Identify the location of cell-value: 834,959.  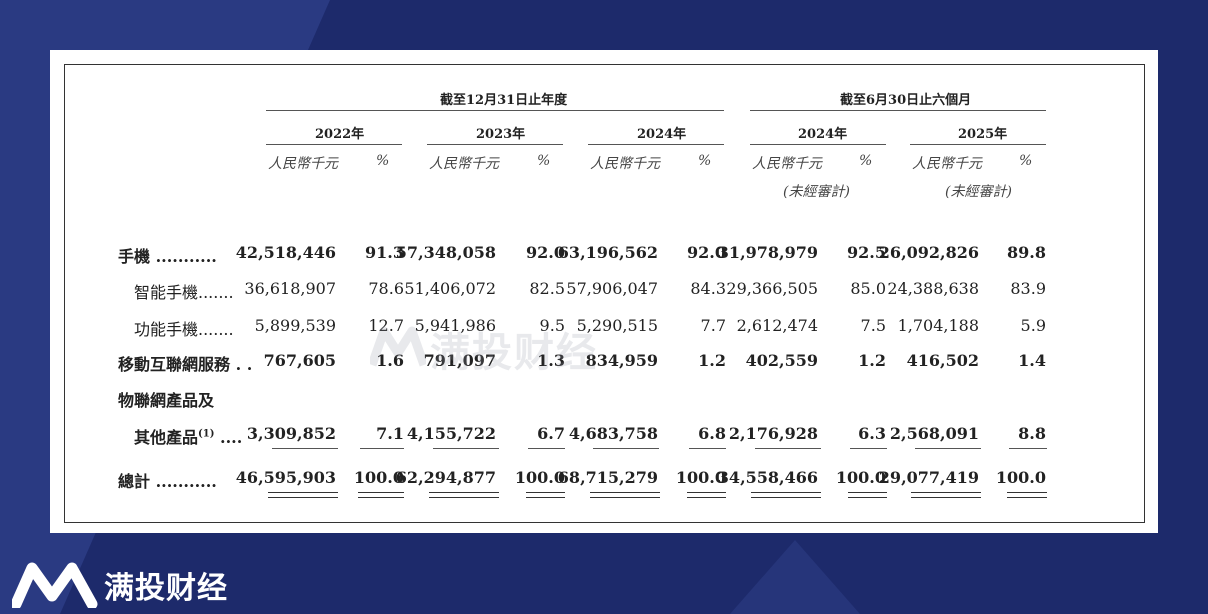
(621, 360).